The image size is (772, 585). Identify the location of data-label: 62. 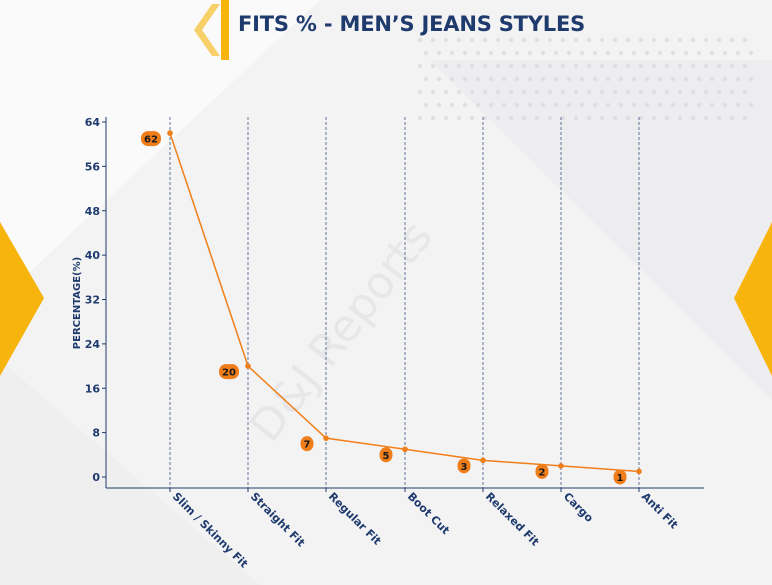
(151, 140).